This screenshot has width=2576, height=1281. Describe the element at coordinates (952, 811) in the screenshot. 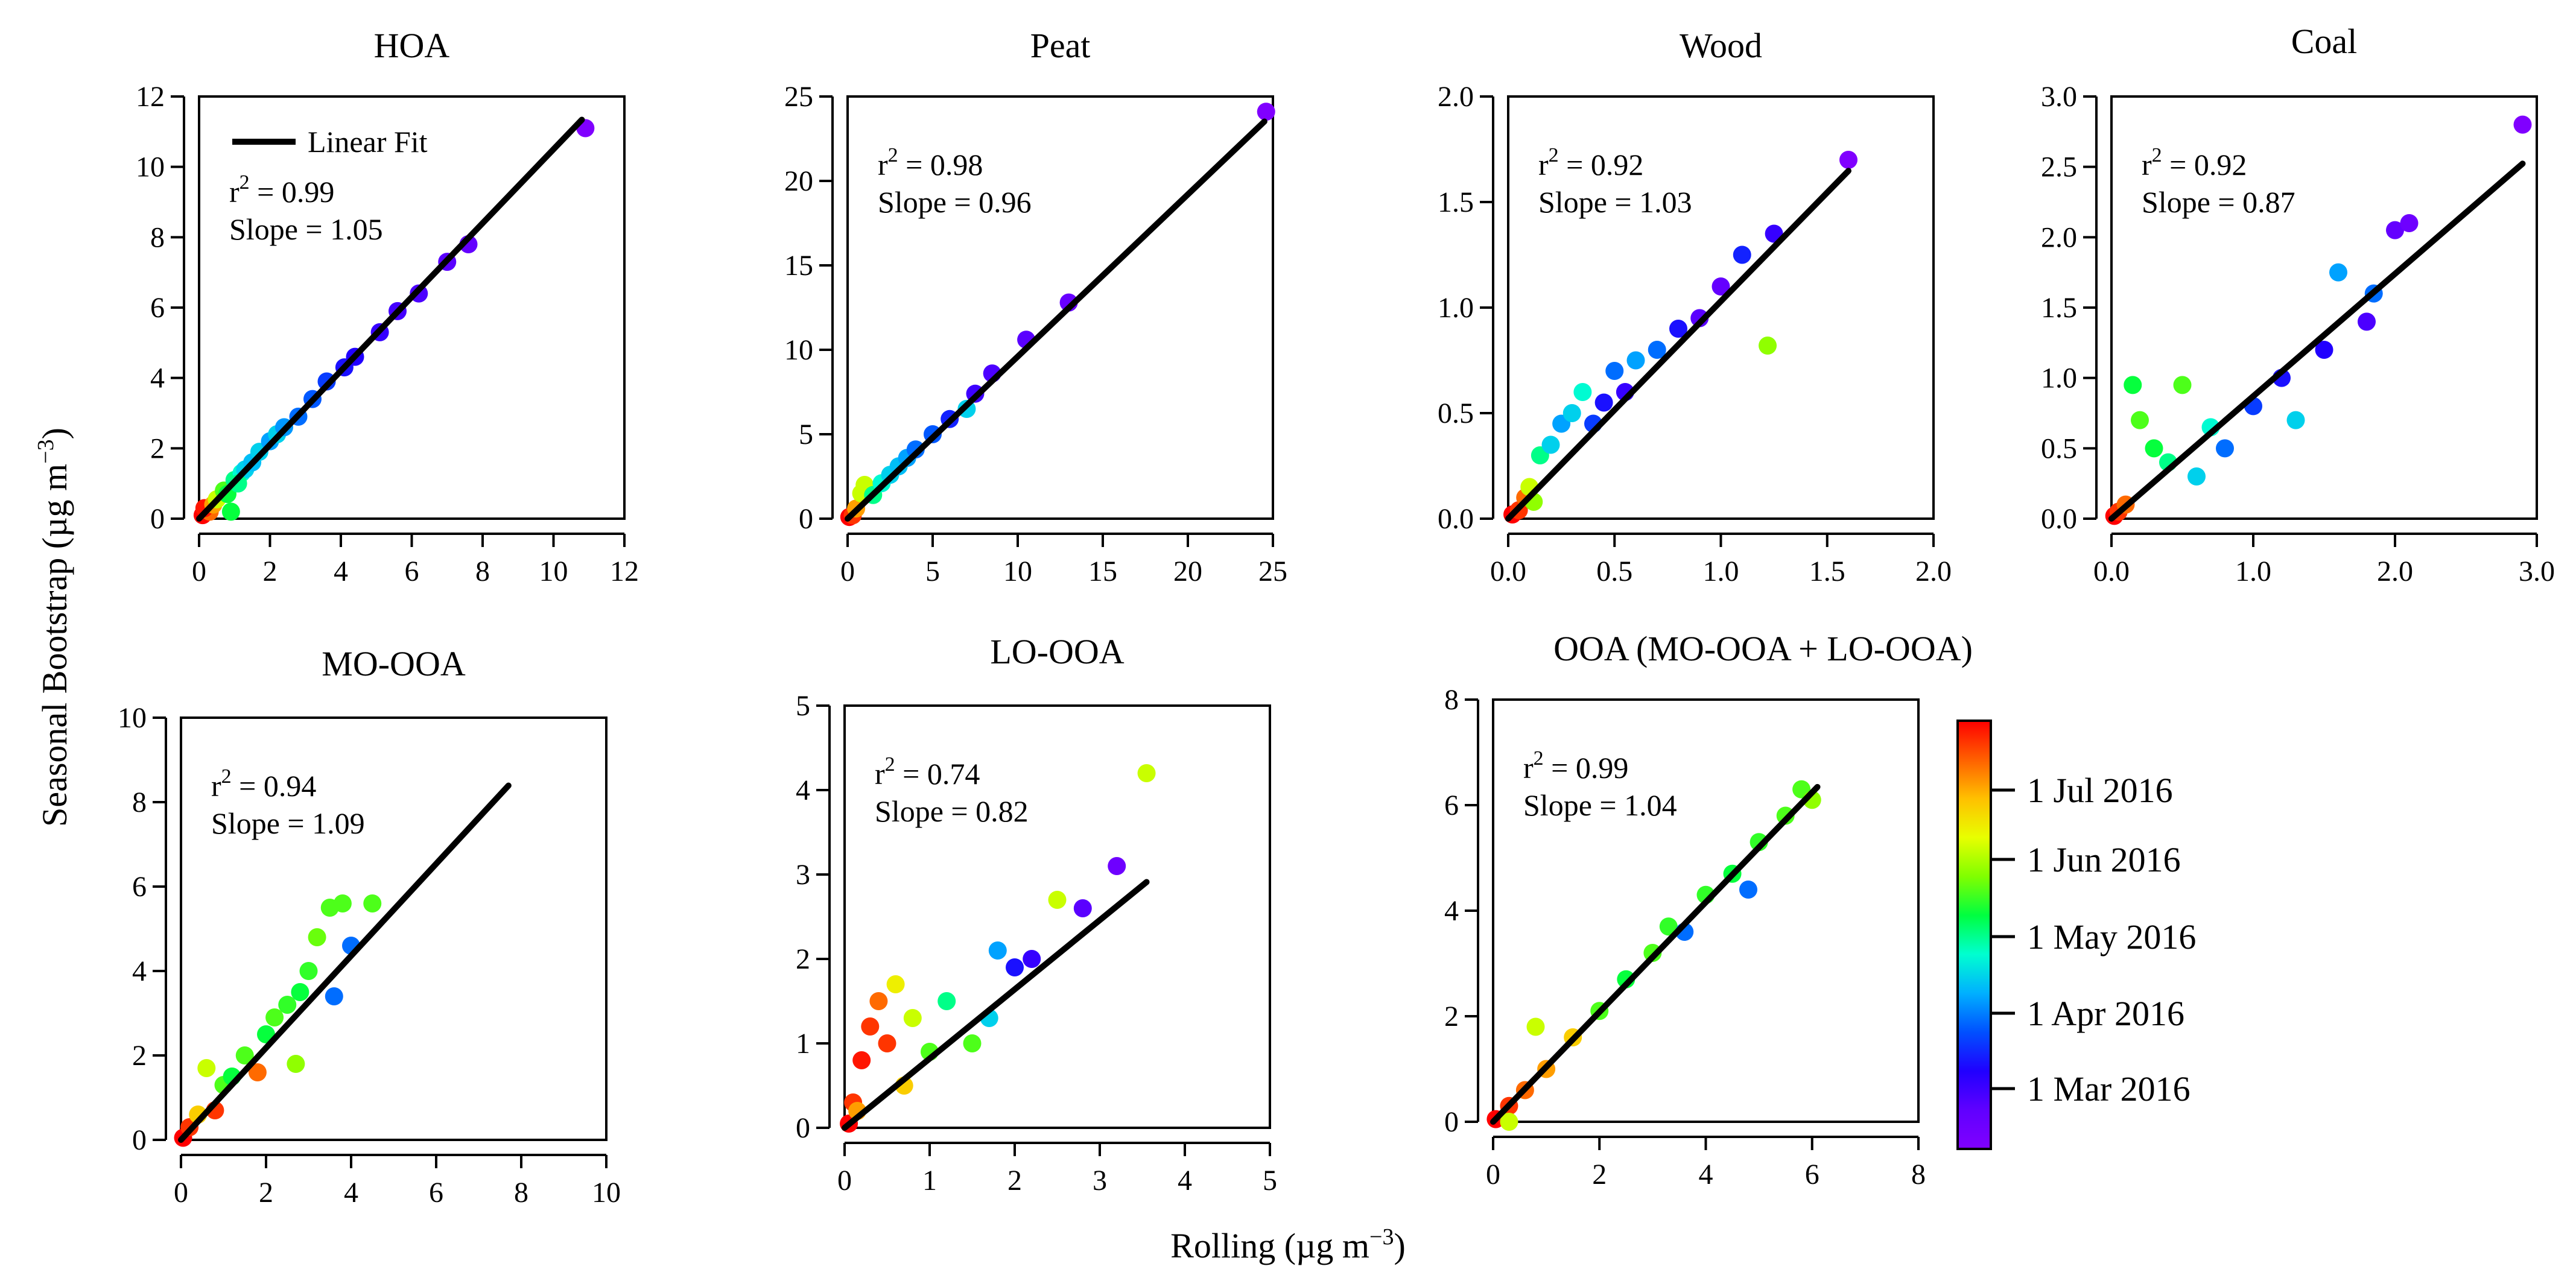

I see `slope-annotation: Slope = 0.82` at that location.